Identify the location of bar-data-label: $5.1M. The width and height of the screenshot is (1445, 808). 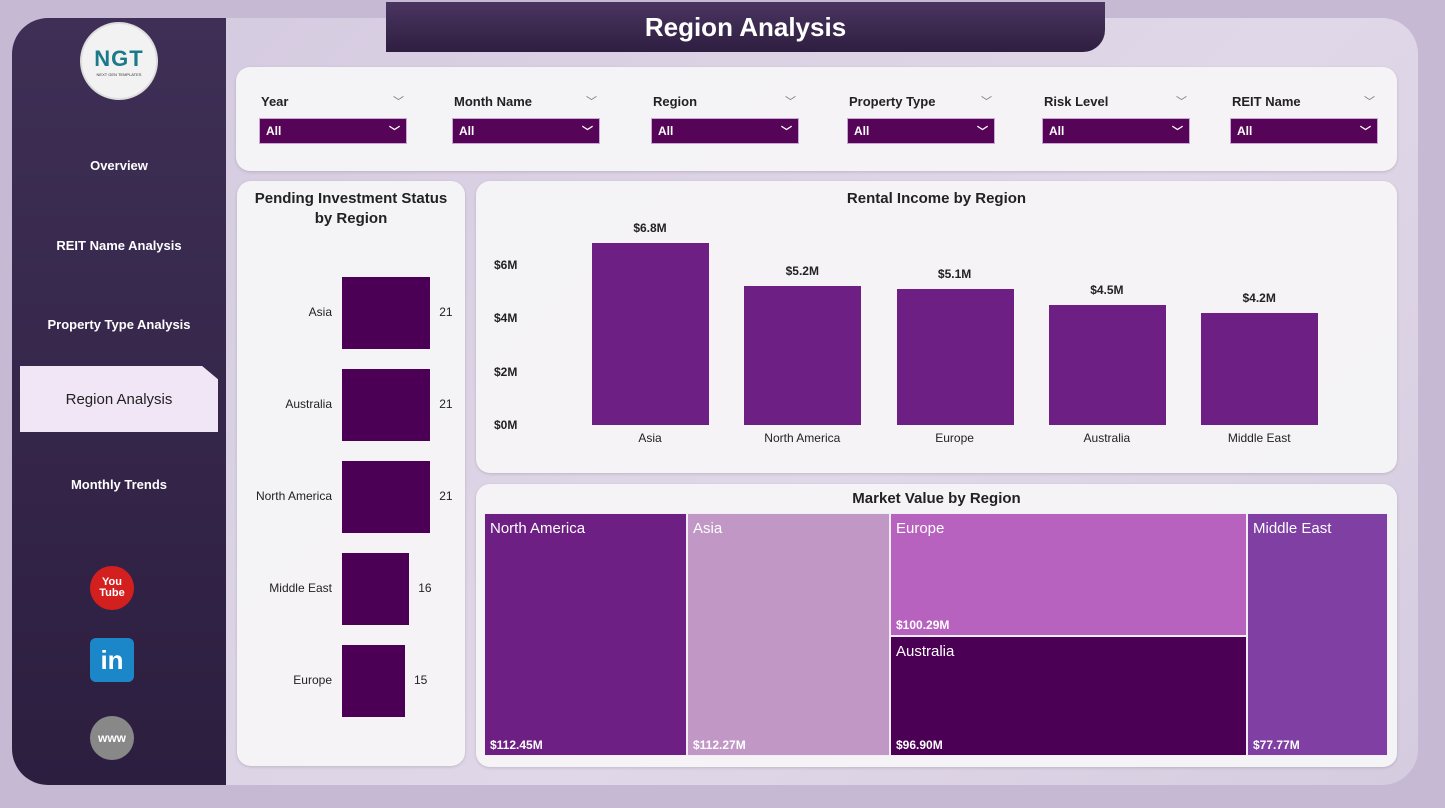
(954, 273).